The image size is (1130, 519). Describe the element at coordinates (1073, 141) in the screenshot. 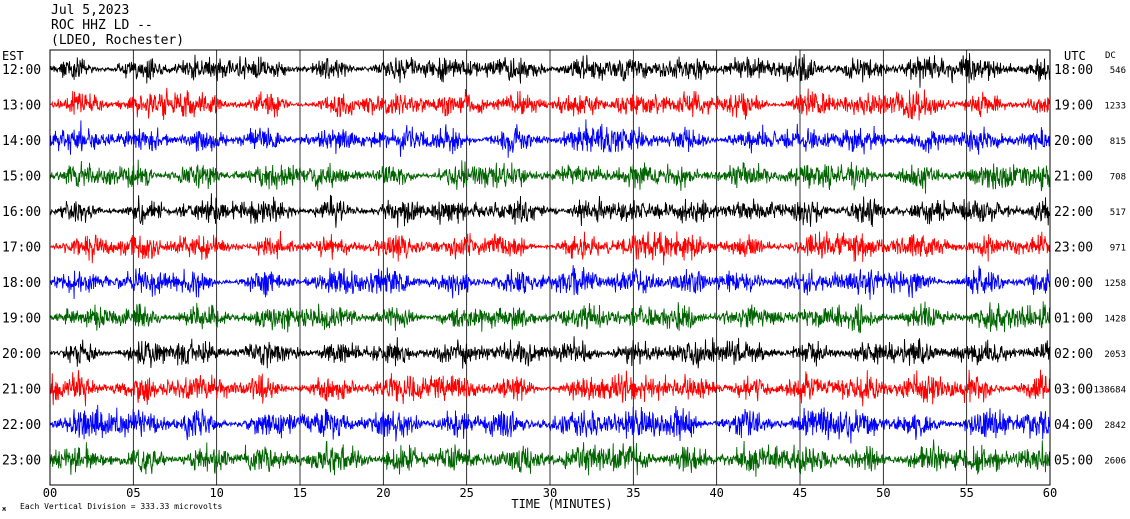

I see `utc-tick-label: 20:00` at that location.